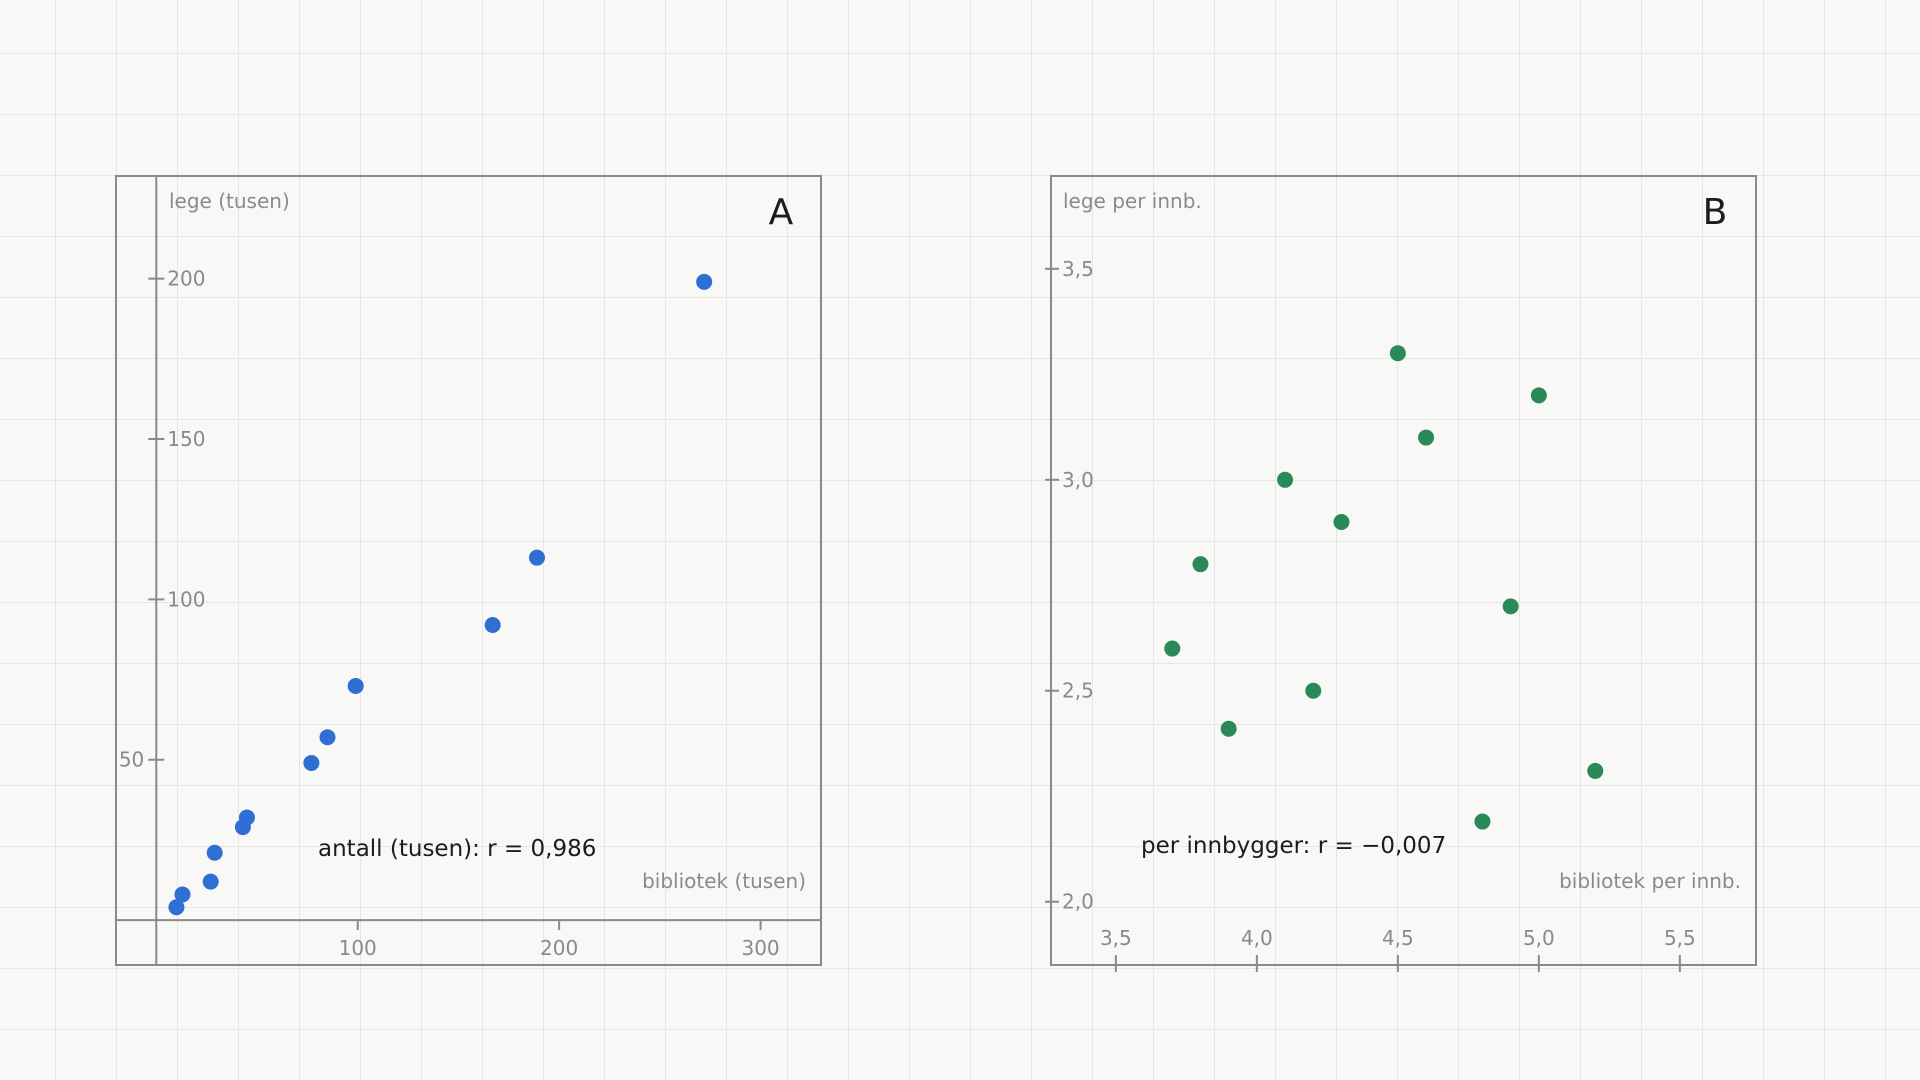 This screenshot has width=1920, height=1080. Describe the element at coordinates (1257, 938) in the screenshot. I see `panel-b-x-tick-label: 4,0` at that location.